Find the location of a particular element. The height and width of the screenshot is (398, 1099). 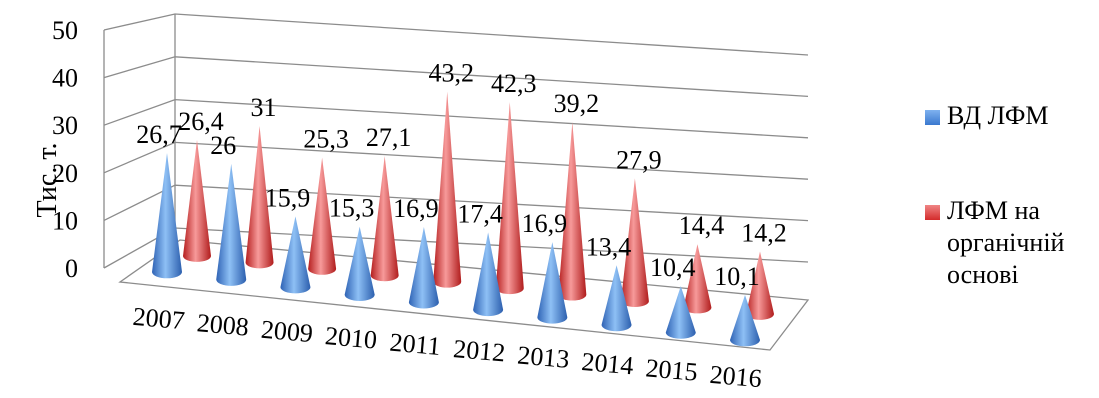

data-label-blue: 15,3 is located at coordinates (352, 208).